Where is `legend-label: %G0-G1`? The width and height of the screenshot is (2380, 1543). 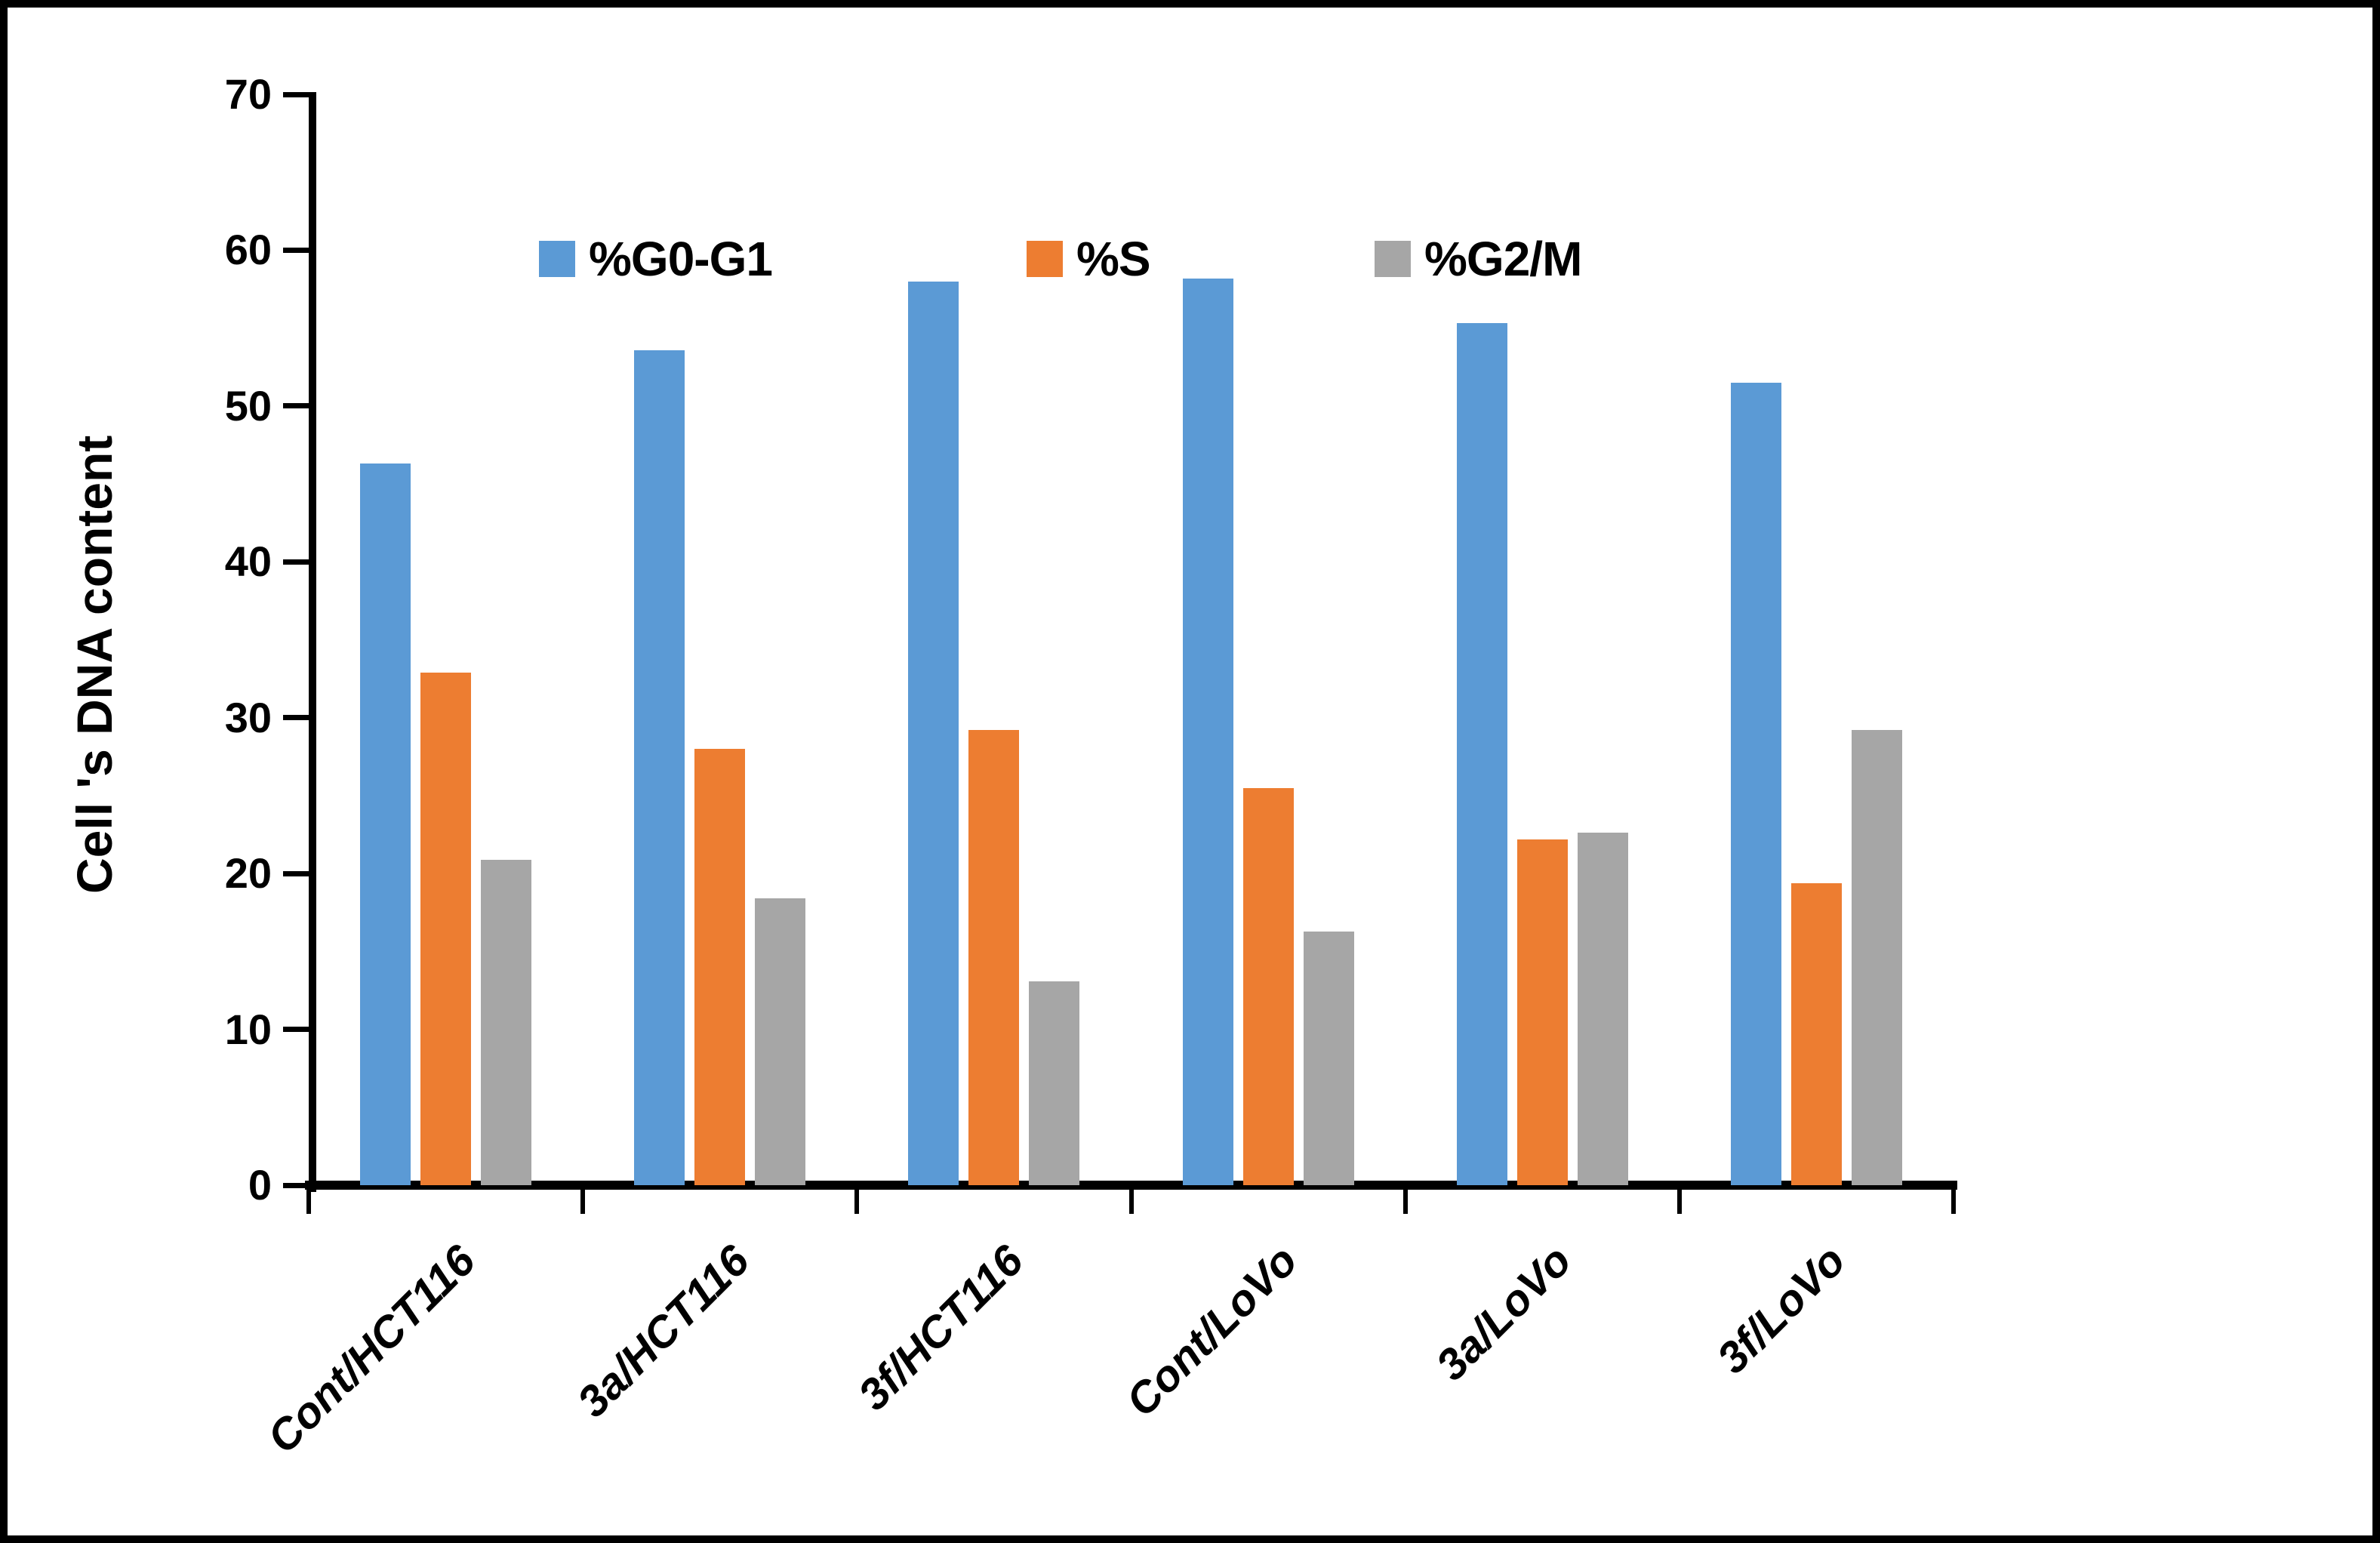
legend-label: %G0-G1 is located at coordinates (681, 259).